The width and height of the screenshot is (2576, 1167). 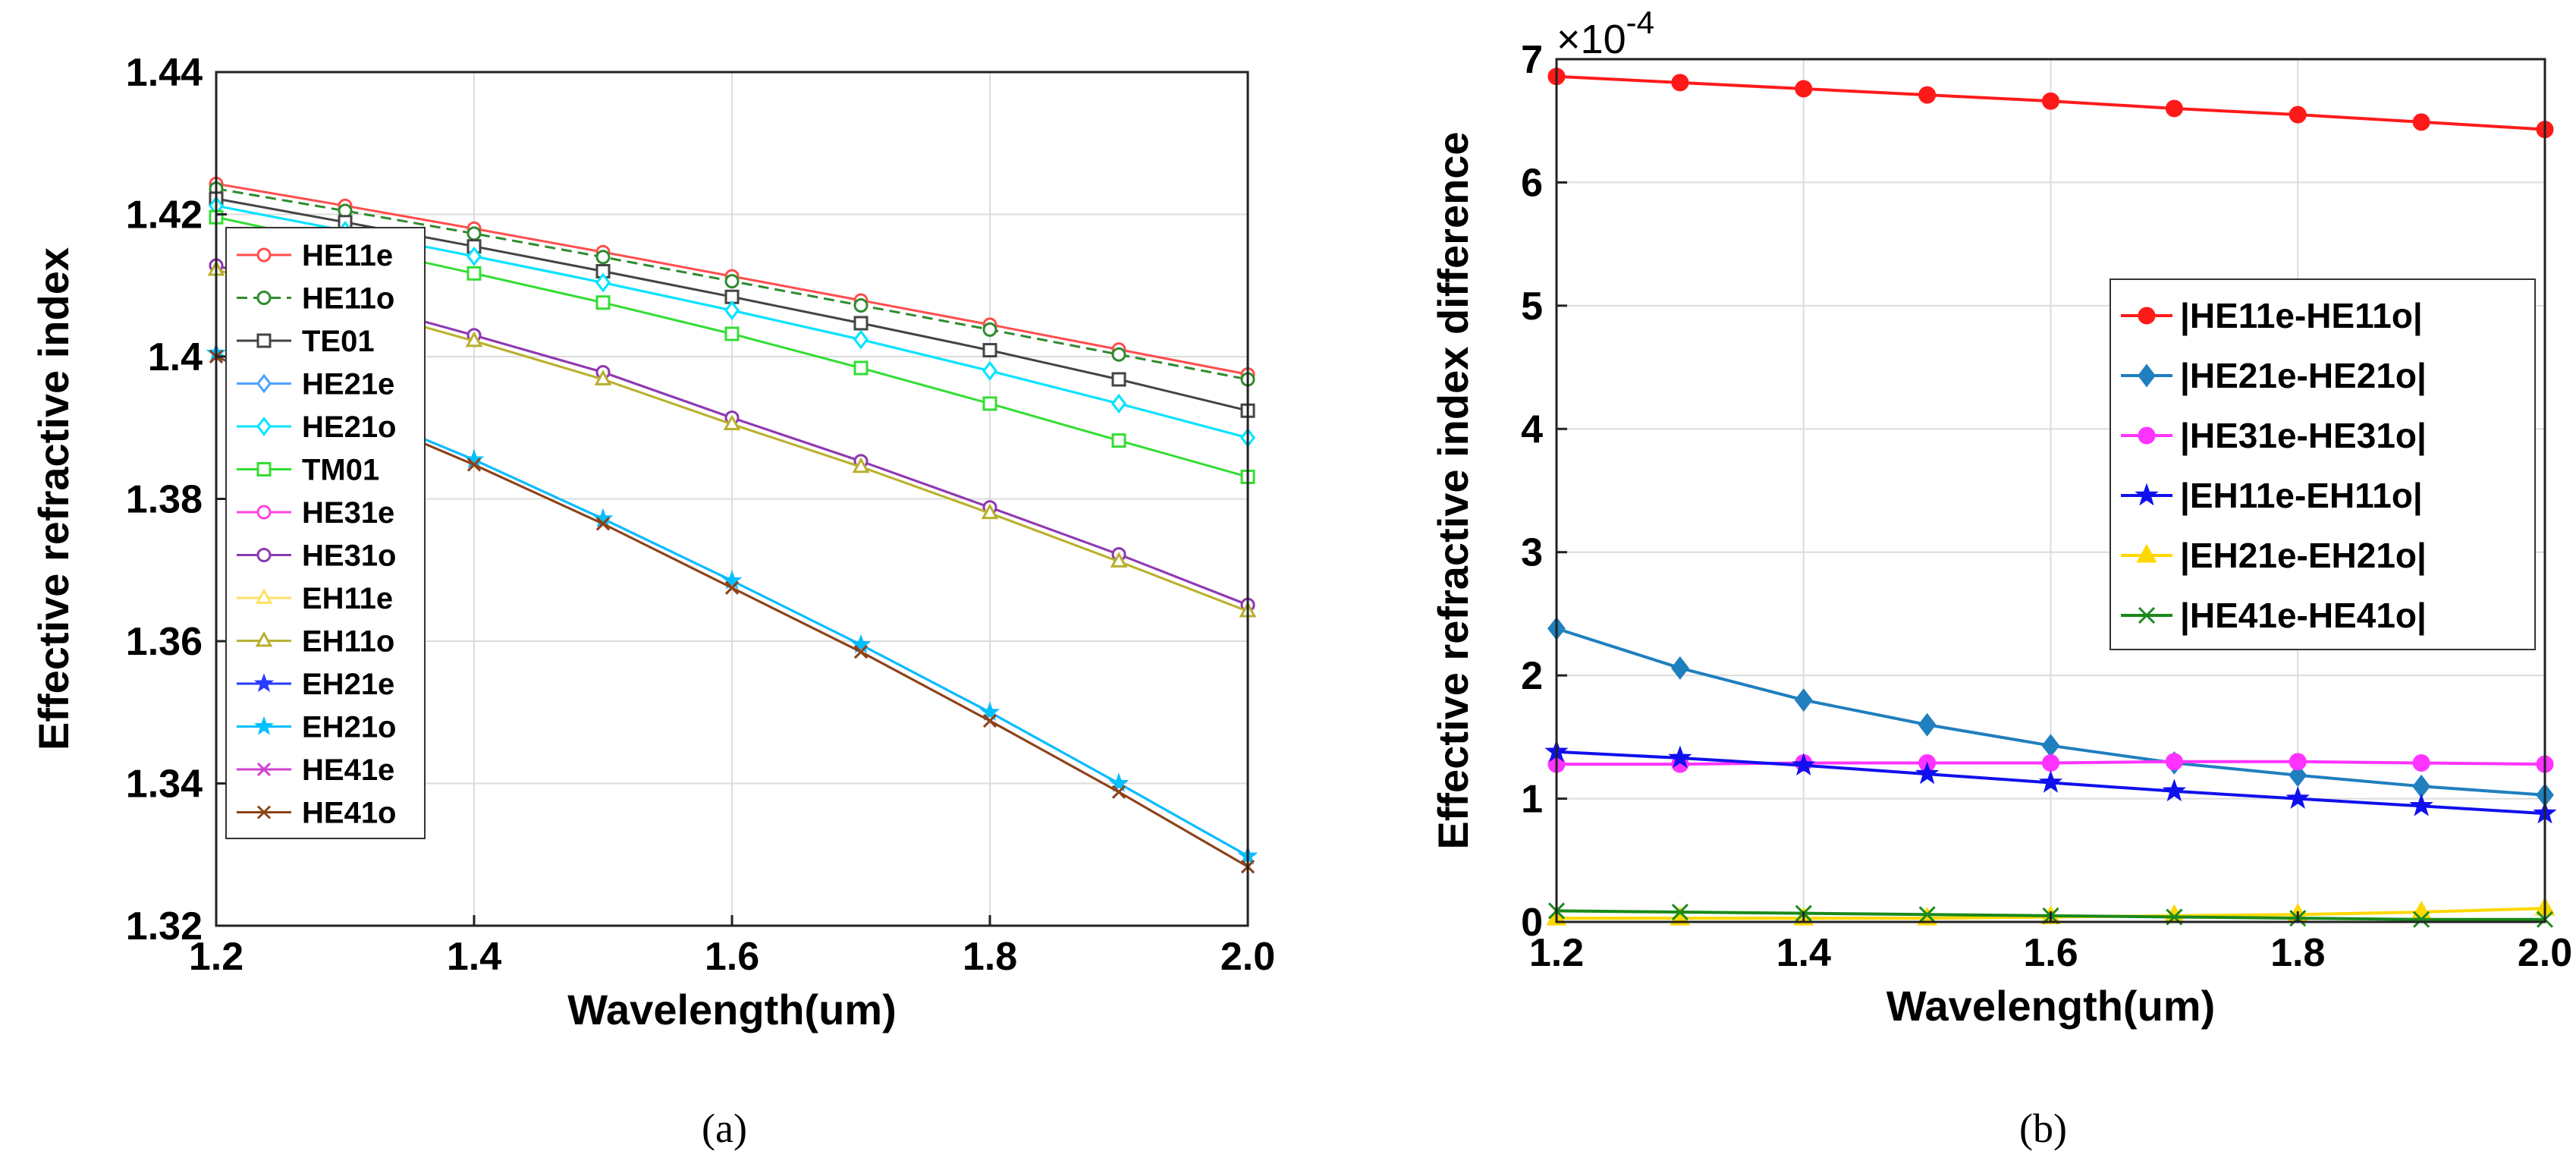 I want to click on y-tick-label: 1.44, so click(x=164, y=73).